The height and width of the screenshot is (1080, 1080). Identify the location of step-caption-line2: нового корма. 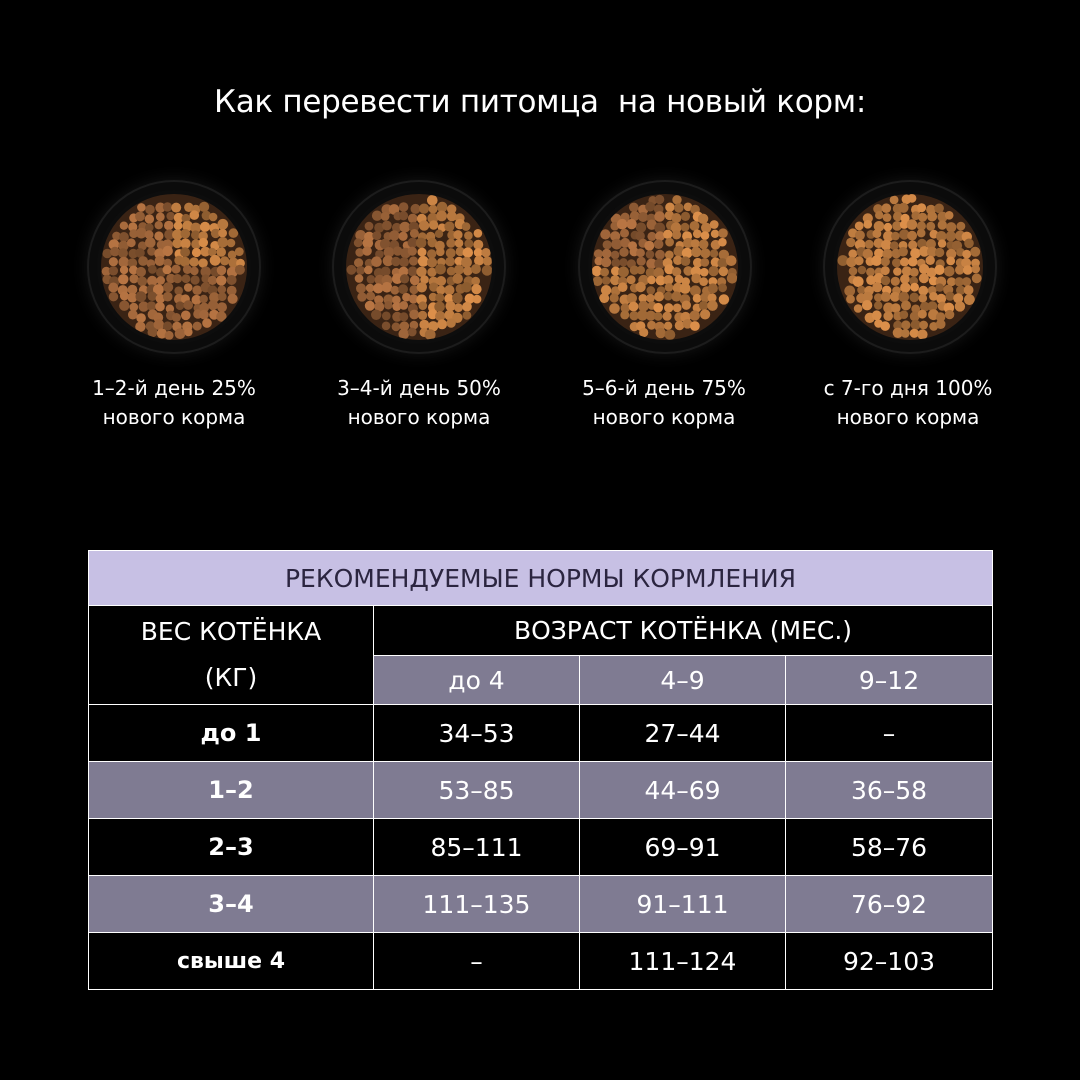
(419, 417).